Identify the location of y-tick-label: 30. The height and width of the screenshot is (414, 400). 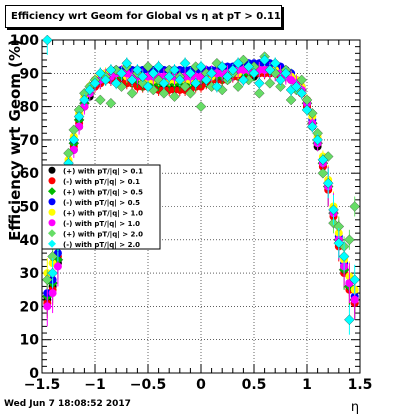
(30, 274).